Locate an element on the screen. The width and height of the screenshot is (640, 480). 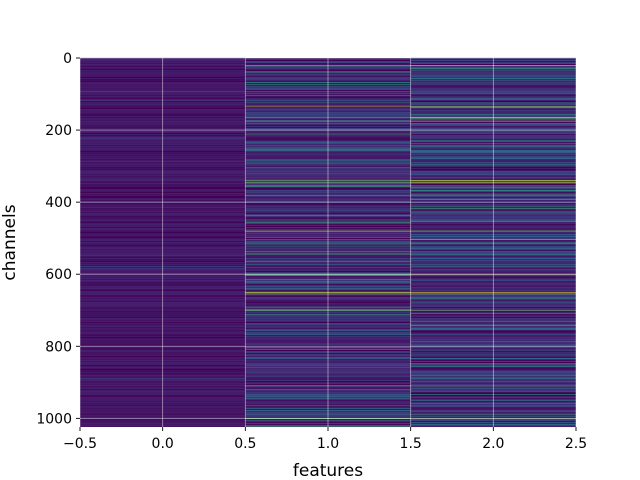
x-tick-label: 0.0 is located at coordinates (163, 444).